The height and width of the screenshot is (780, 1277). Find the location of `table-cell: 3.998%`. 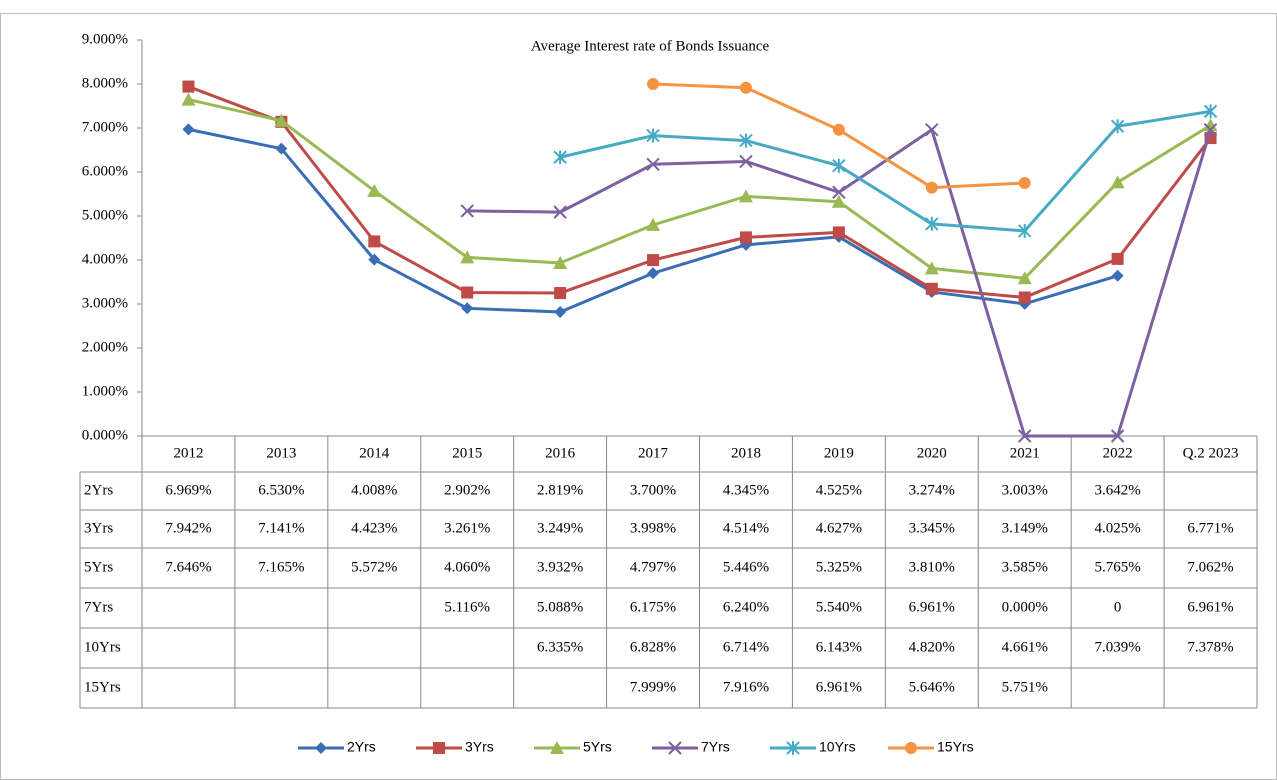

table-cell: 3.998% is located at coordinates (653, 528).